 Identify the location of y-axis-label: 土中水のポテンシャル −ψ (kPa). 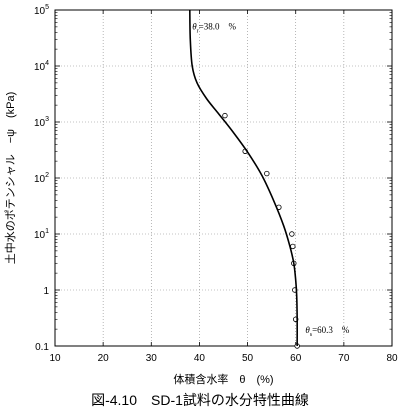
(10, 178).